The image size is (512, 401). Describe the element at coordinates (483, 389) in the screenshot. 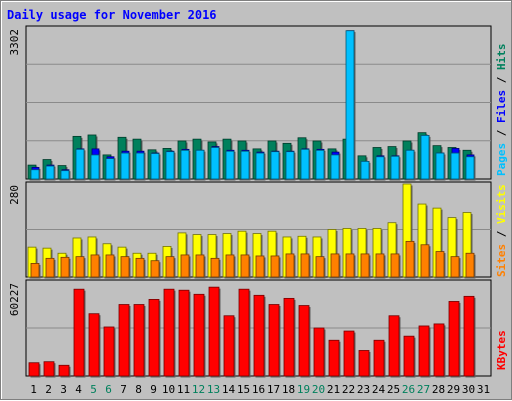

I see `x-tick-label: 31` at that location.